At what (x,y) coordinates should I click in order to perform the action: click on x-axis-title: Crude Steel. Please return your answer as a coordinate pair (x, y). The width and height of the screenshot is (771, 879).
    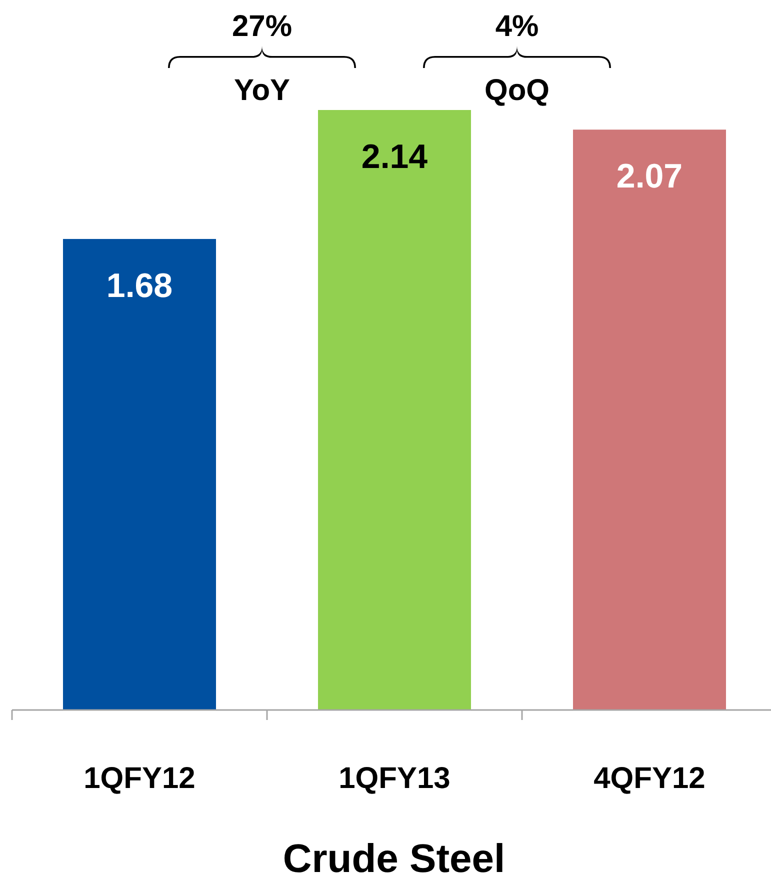
    Looking at the image, I should click on (394, 858).